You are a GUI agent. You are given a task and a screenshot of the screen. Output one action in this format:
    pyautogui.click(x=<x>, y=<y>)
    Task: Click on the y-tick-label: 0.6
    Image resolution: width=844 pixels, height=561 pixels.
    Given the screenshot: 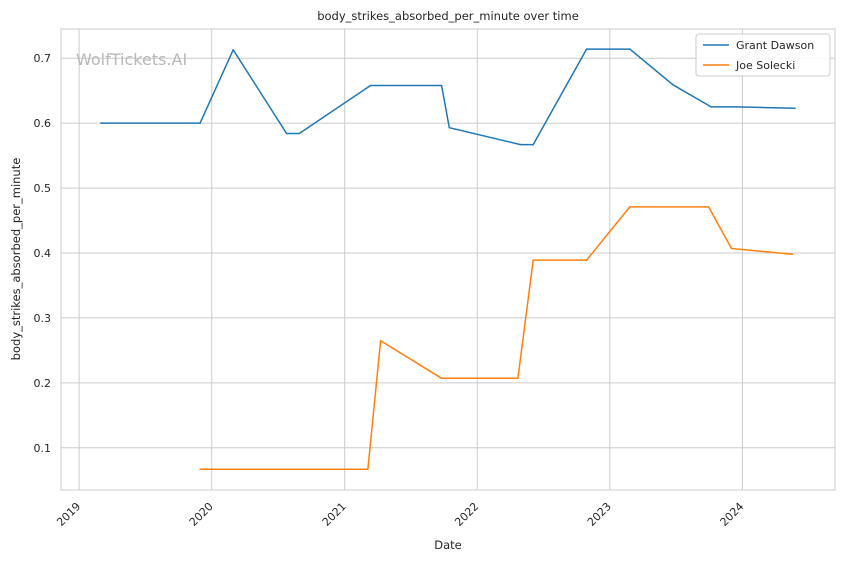 What is the action you would take?
    pyautogui.click(x=43, y=123)
    